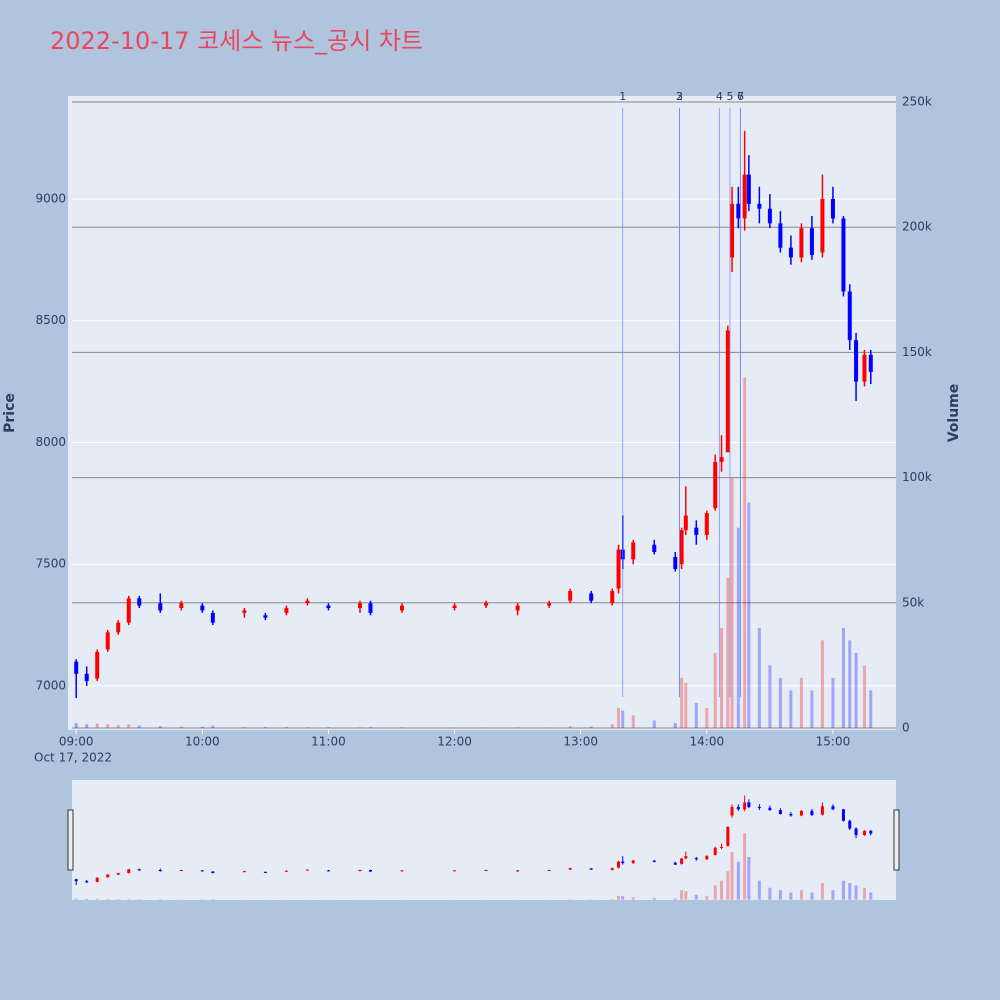  Describe the element at coordinates (707, 742) in the screenshot. I see `x-tick-label: 14:00` at that location.